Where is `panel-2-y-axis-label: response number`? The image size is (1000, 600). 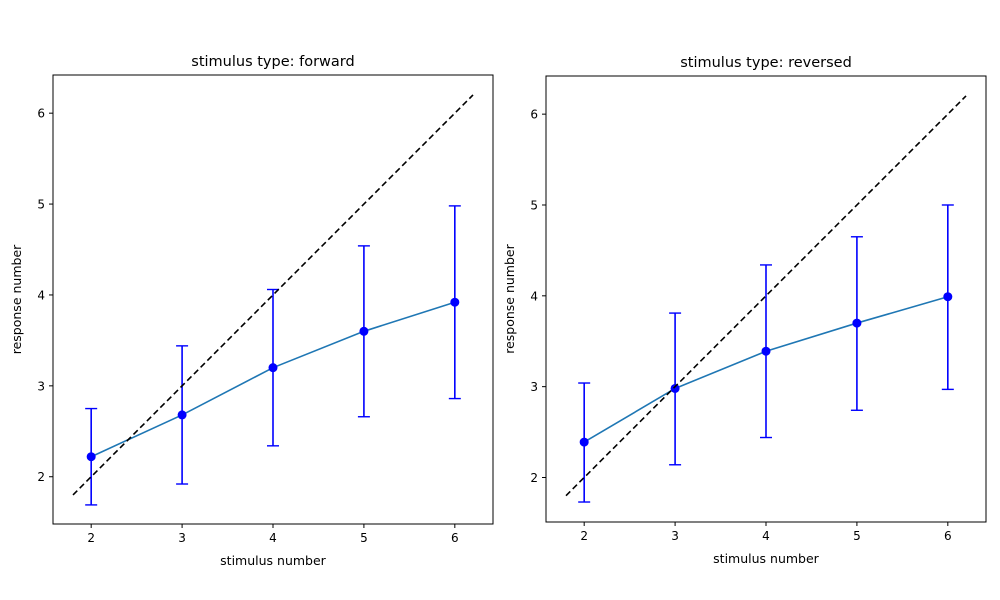
panel-2-y-axis-label: response number is located at coordinates (509, 298).